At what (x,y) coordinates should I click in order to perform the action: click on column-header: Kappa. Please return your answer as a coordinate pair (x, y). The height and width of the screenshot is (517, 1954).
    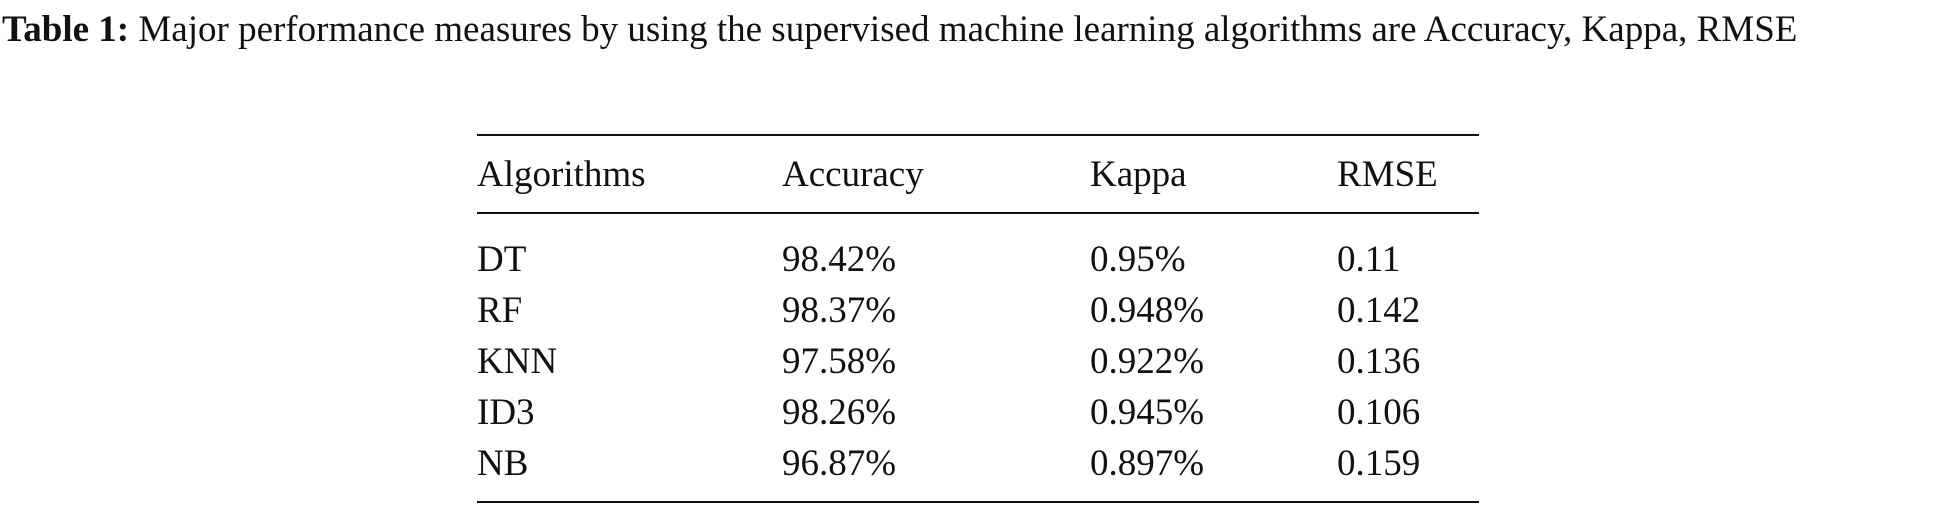
    Looking at the image, I should click on (1138, 174).